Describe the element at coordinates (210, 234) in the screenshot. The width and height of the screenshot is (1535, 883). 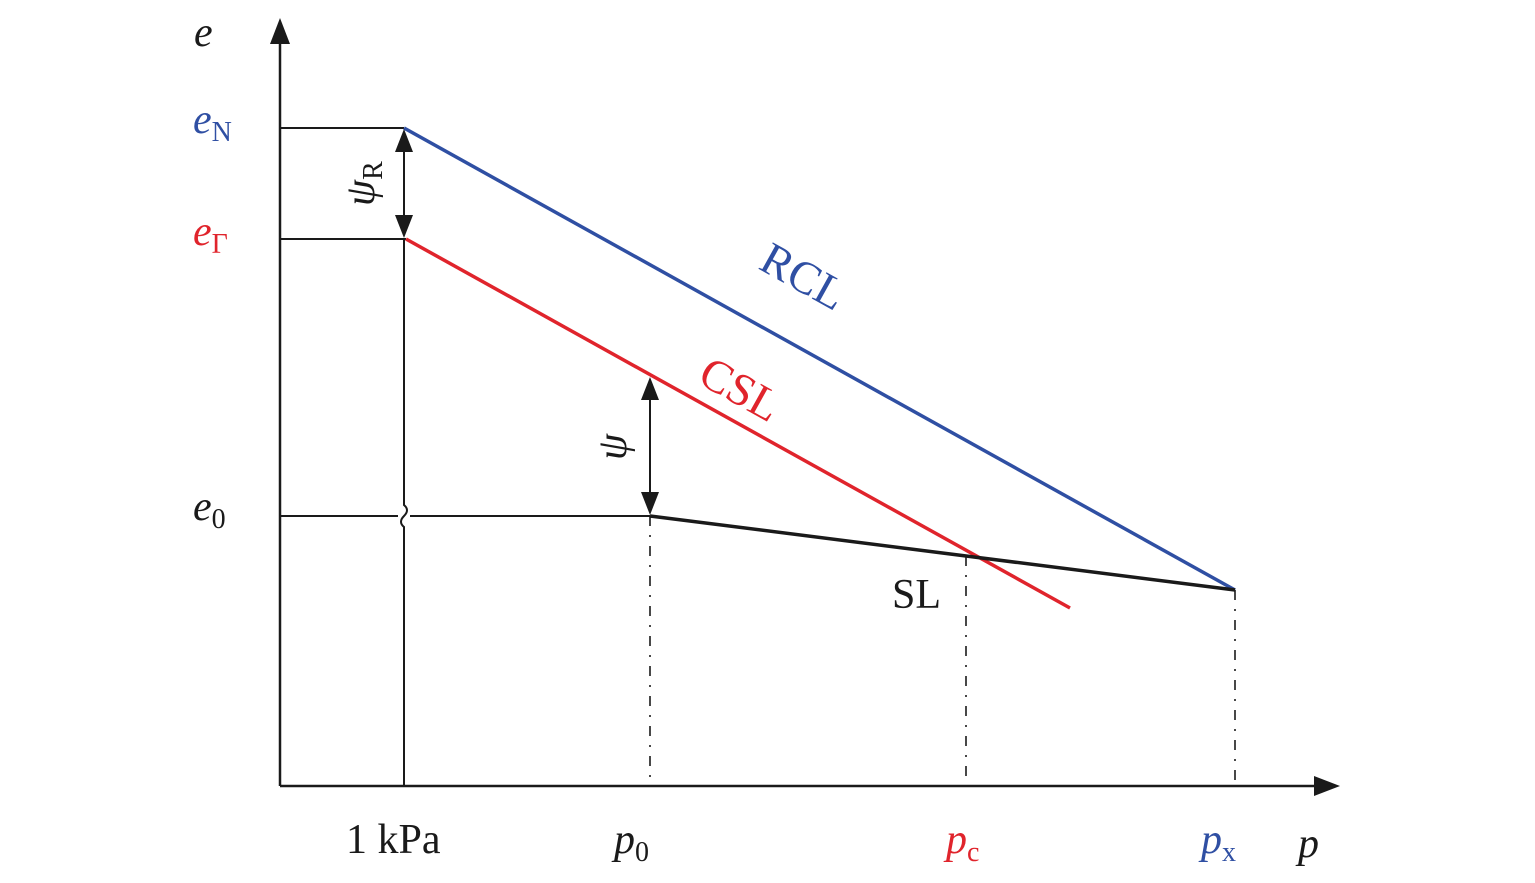
I see `eGamma-label: eΓ` at that location.